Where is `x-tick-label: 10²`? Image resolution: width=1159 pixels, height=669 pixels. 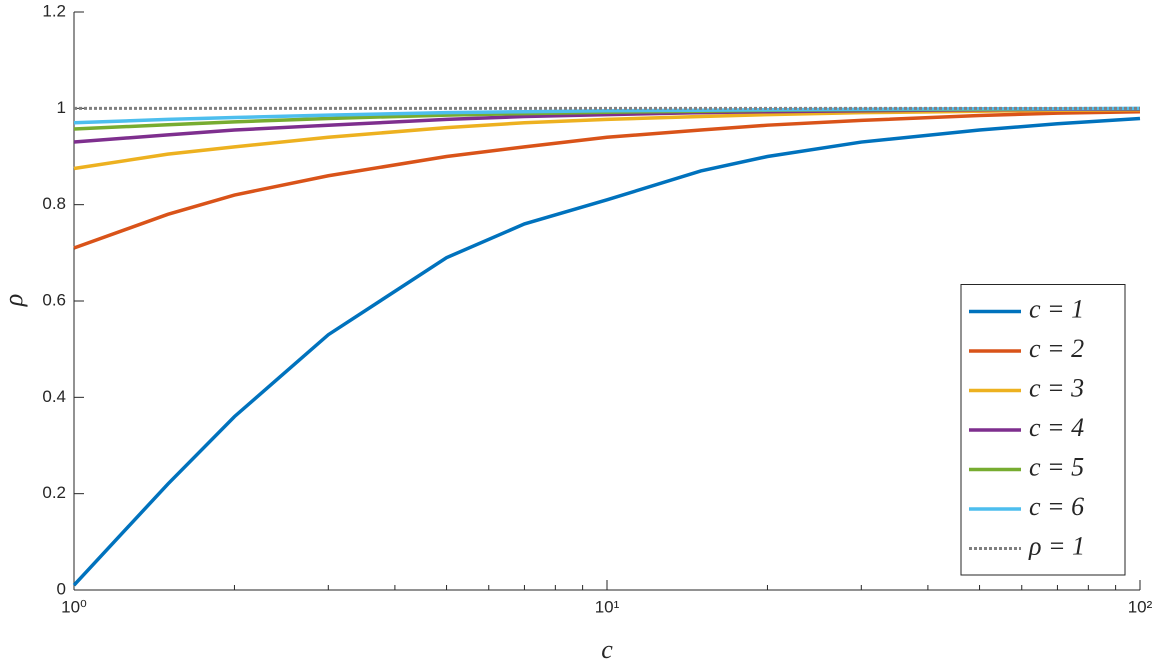
x-tick-label: 10² is located at coordinates (1140, 606).